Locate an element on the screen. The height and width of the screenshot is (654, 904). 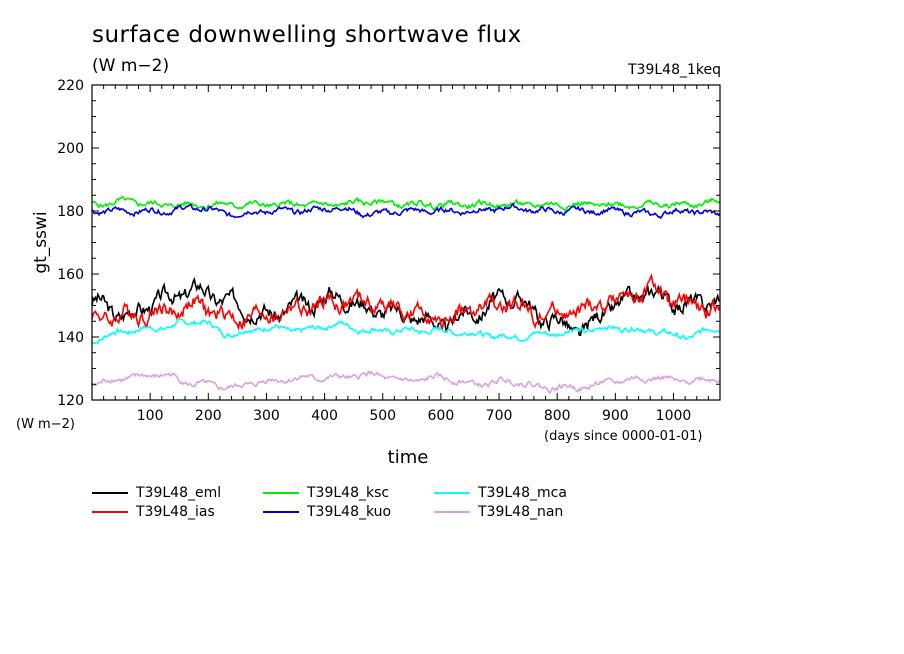
x-axis-label: time is located at coordinates (408, 457).